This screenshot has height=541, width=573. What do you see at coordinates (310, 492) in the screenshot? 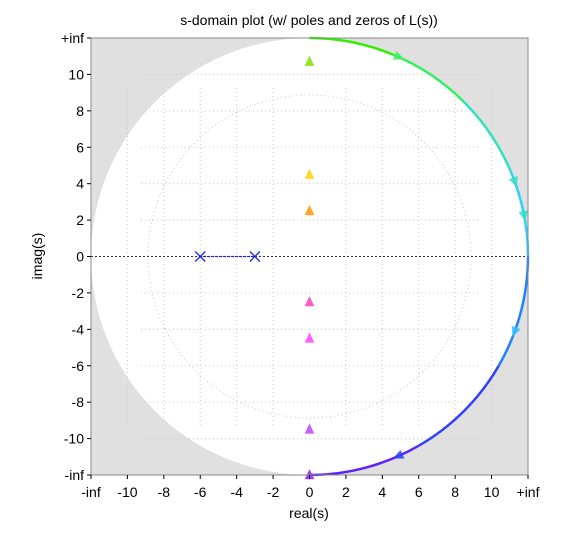
I see `x-tick-label: 0` at bounding box center [310, 492].